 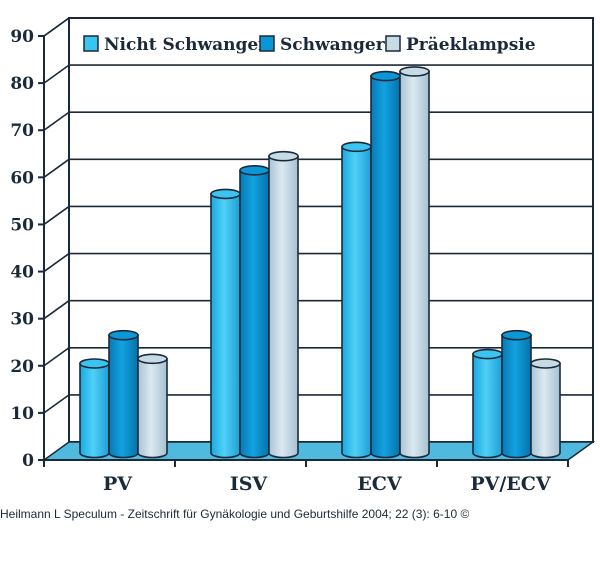 What do you see at coordinates (27, 249) in the screenshot?
I see `y-axis-ticks: 0 10 20 30 40 50 60 70 80 90` at bounding box center [27, 249].